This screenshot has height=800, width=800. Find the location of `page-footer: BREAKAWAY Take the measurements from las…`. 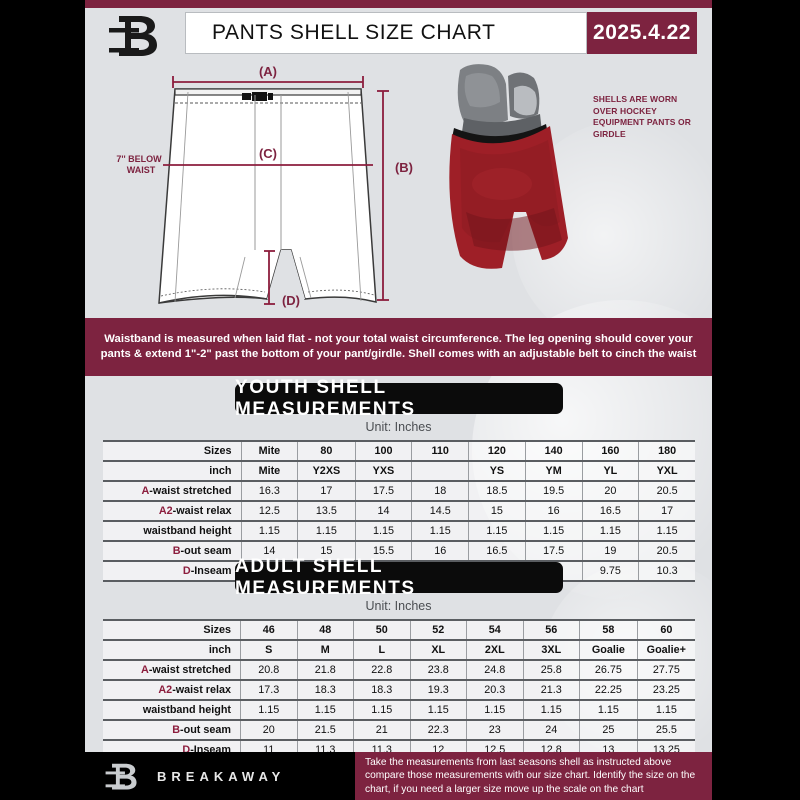

page-footer: BREAKAWAY Take the measurements from las… is located at coordinates (400, 776).